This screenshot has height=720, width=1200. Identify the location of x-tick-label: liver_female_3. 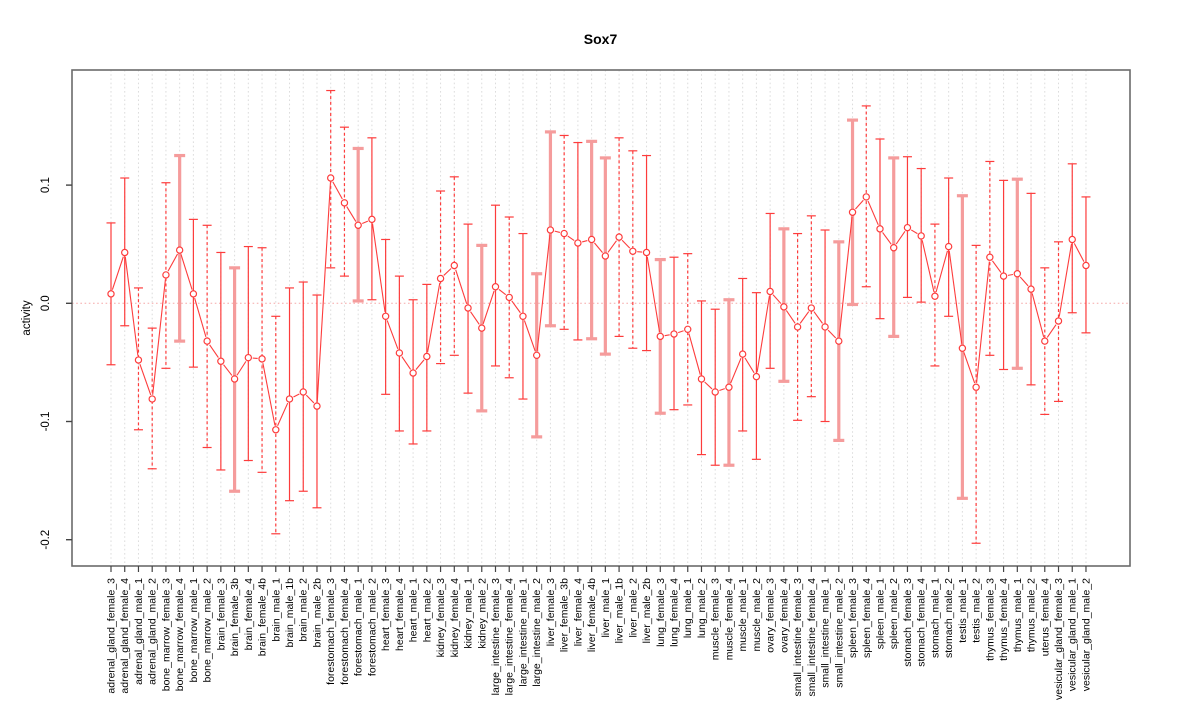
(551, 612).